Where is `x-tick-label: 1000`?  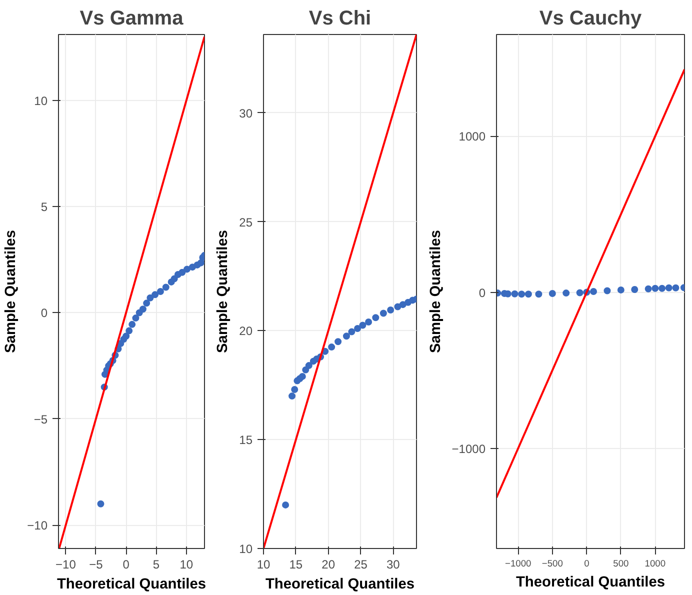
x-tick-label: 1000 is located at coordinates (655, 563).